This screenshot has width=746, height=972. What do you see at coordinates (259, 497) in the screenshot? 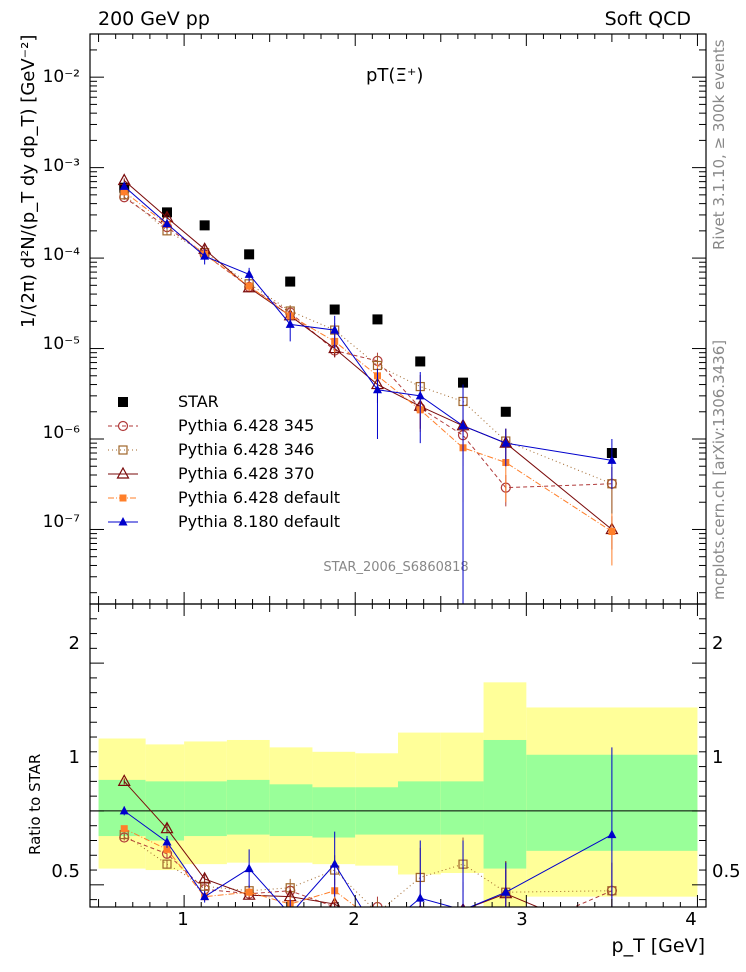
I see `legend-label: Pythia 6.428 default` at bounding box center [259, 497].